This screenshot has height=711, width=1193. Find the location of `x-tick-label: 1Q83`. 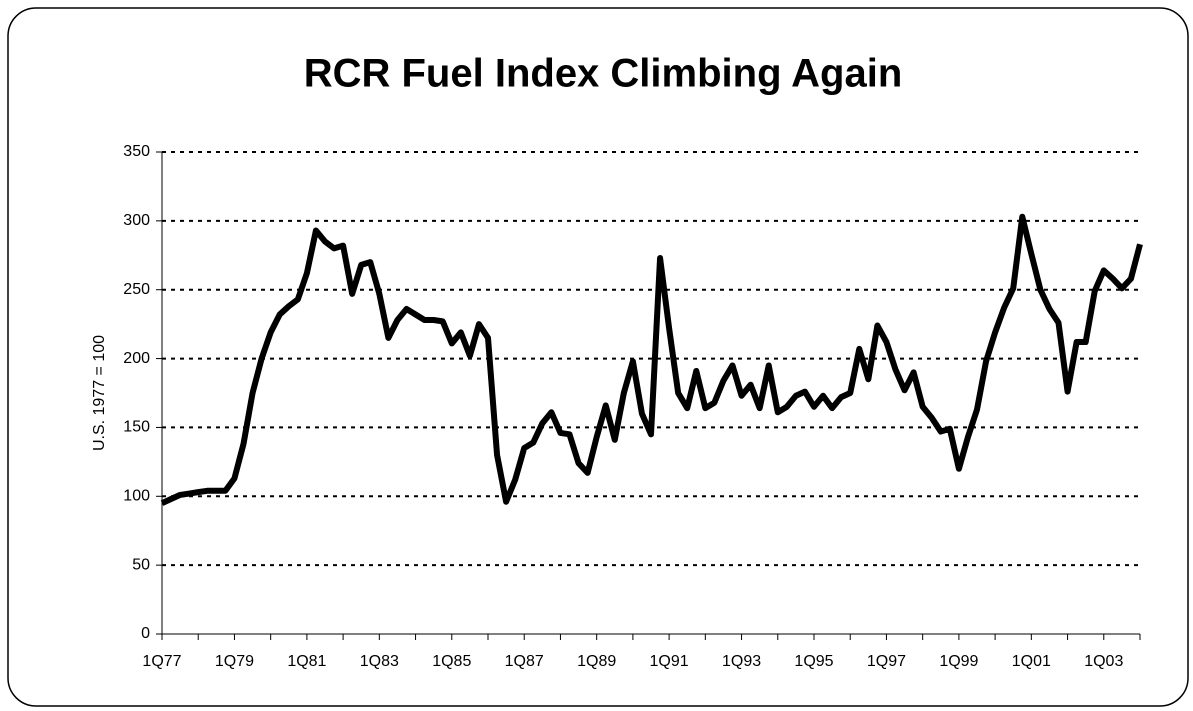

x-tick-label: 1Q83 is located at coordinates (379, 661).